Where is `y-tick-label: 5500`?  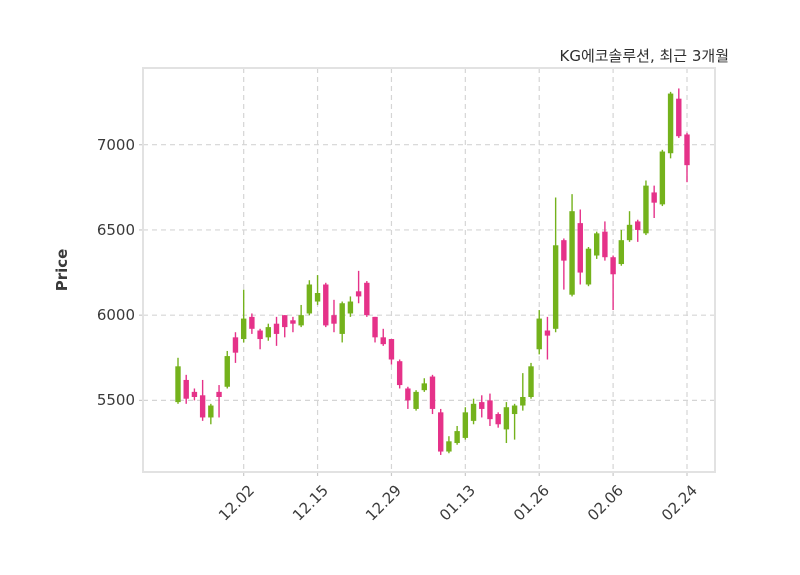 y-tick-label: 5500 is located at coordinates (115, 400).